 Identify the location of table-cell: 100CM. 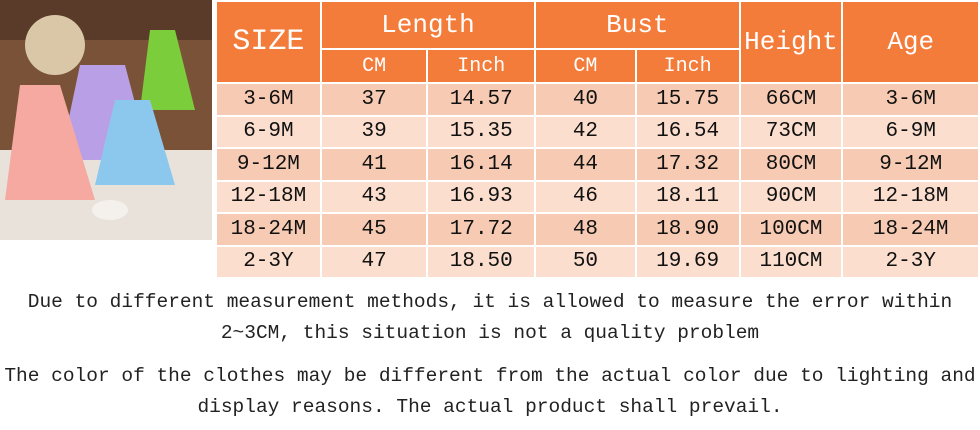
(791, 229).